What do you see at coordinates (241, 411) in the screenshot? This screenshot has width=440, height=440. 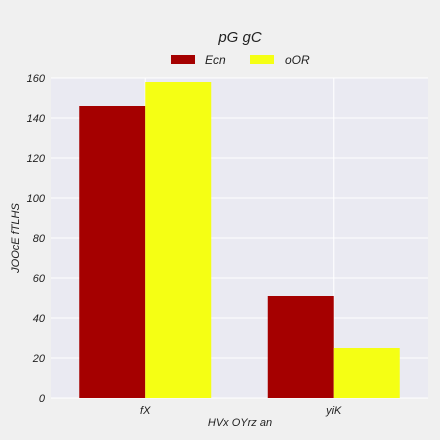 I see `x-axis-ticks: fX yiK` at bounding box center [241, 411].